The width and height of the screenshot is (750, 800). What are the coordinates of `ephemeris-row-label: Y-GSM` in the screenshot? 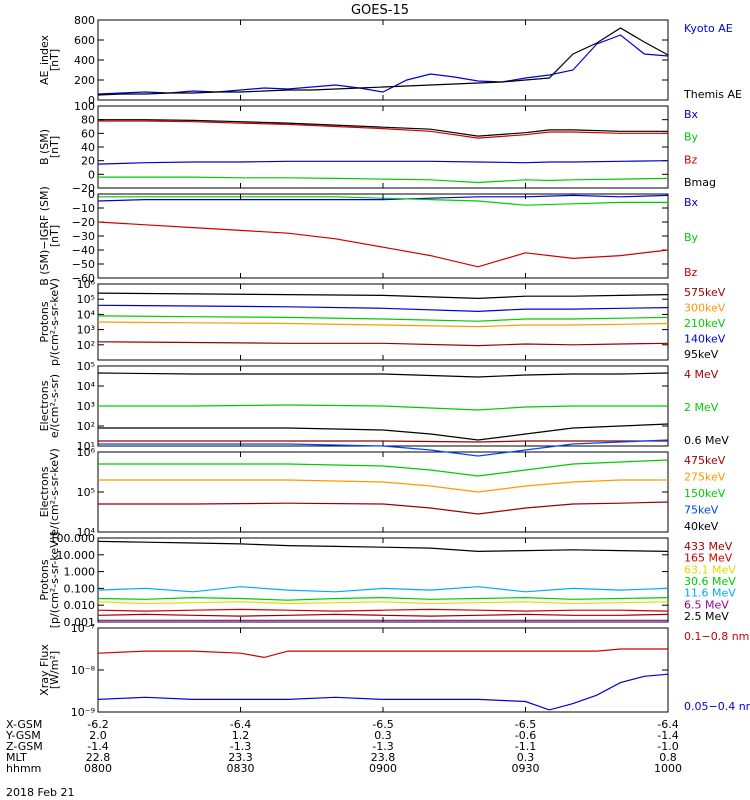 It's located at (23, 735).